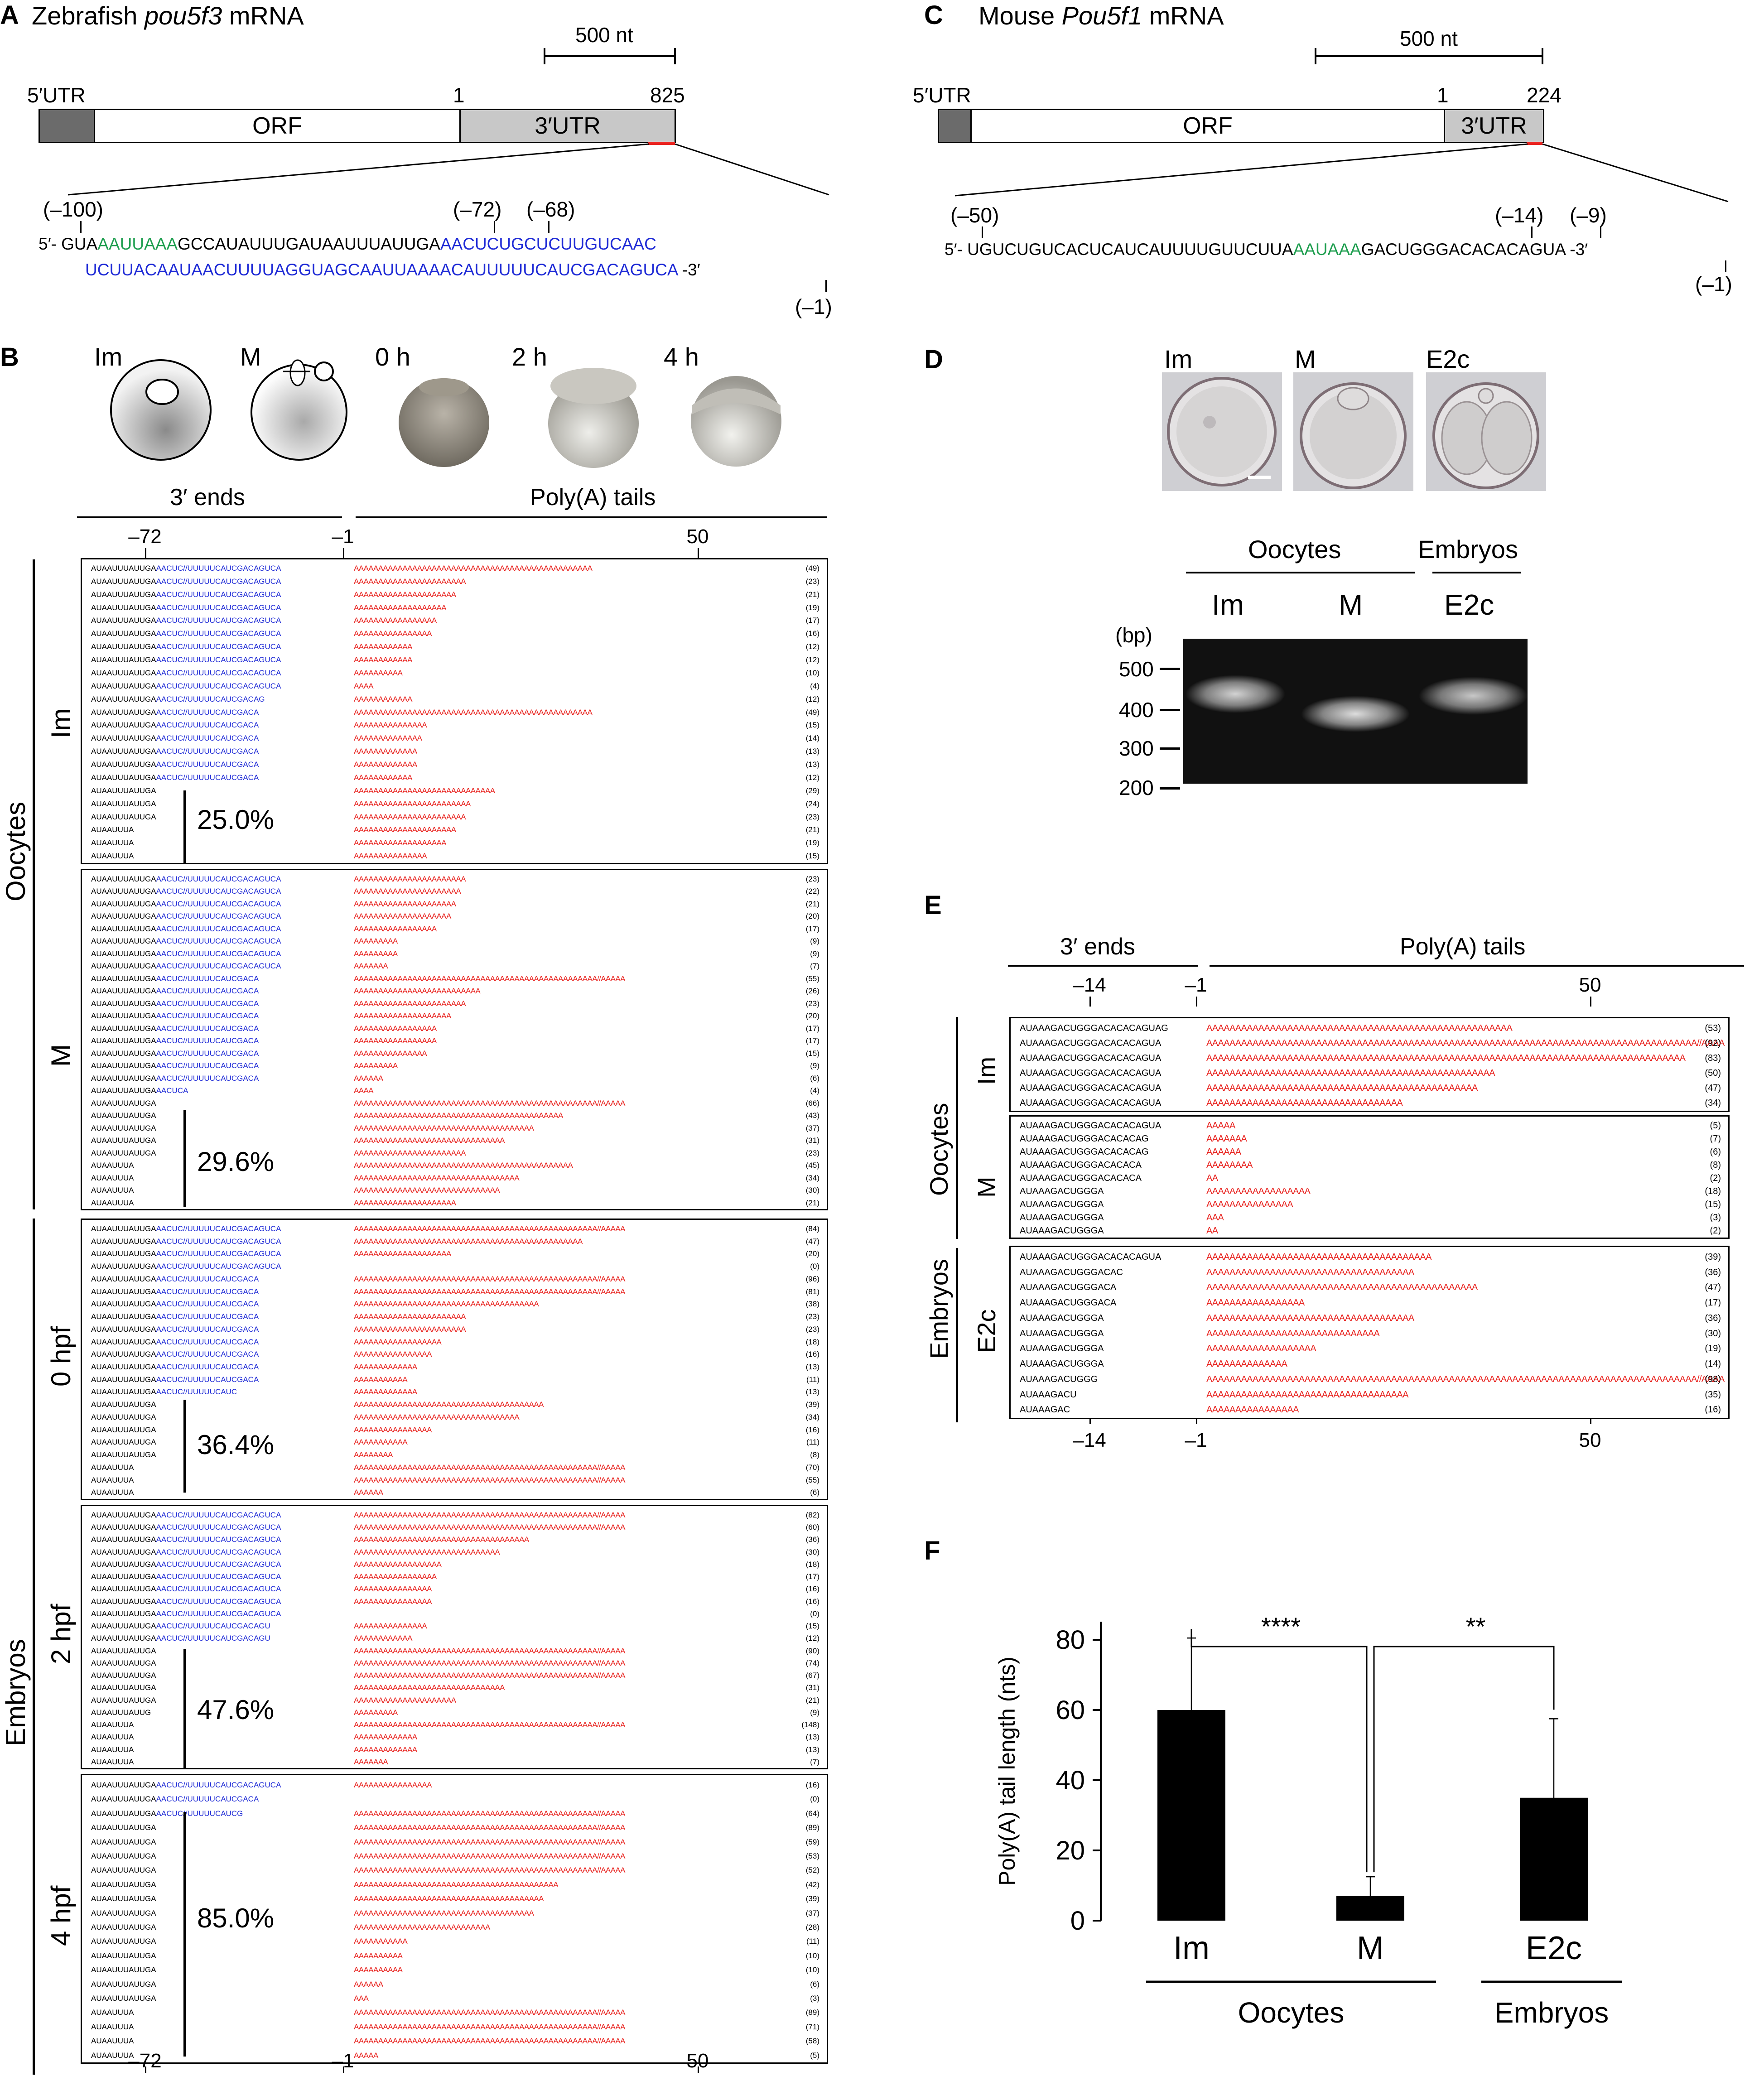  What do you see at coordinates (1226, 1139) in the screenshot?
I see `poly-a-tail: AAAAAAA` at bounding box center [1226, 1139].